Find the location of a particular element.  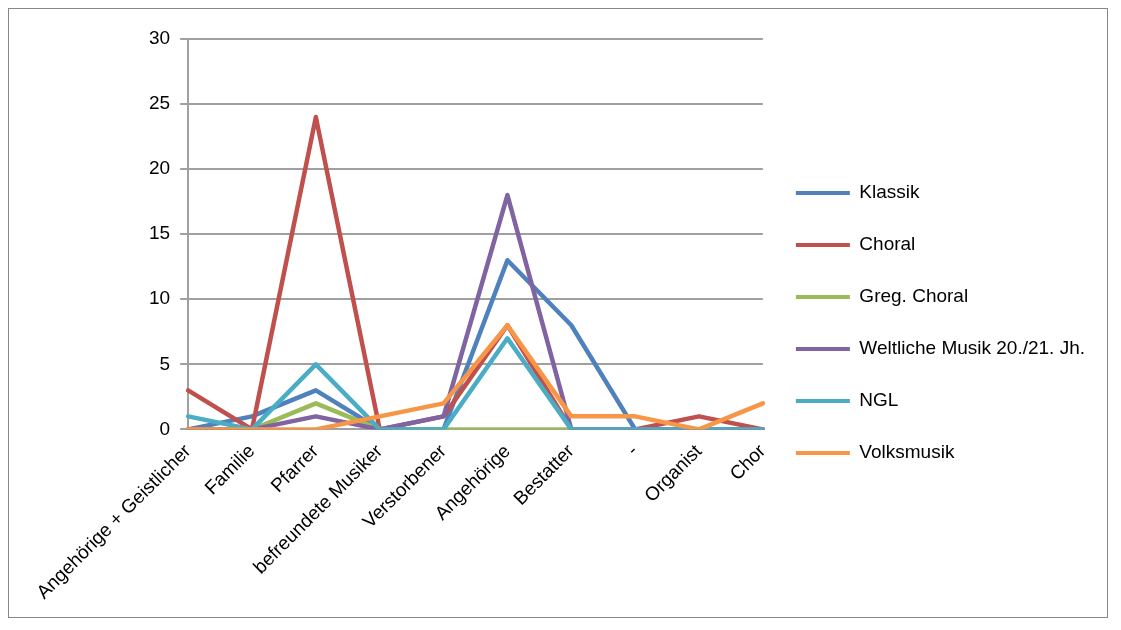

legend-label: Volksmusik is located at coordinates (907, 452).